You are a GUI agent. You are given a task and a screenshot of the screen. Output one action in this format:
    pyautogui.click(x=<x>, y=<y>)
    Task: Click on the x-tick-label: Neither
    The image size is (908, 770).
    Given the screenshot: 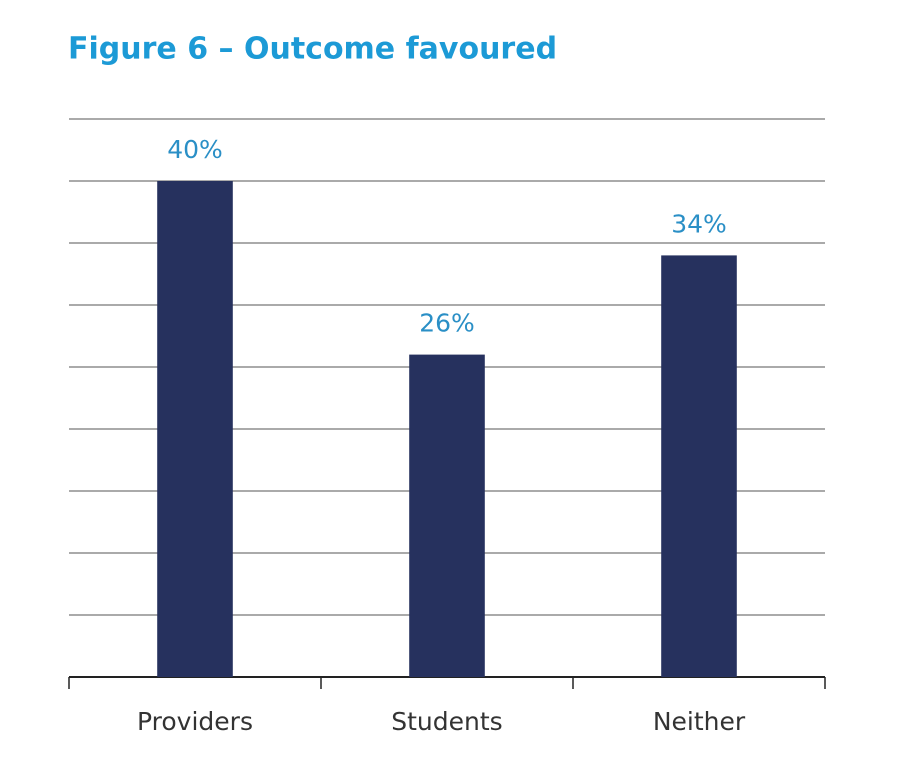 What is the action you would take?
    pyautogui.click(x=699, y=721)
    